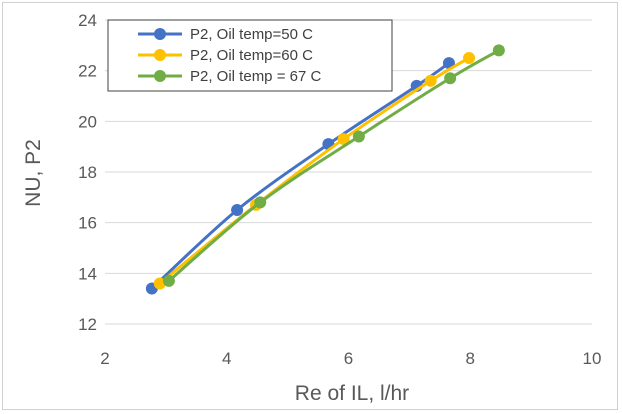 This screenshot has width=622, height=414. I want to click on y-axis-ticks: 12 14 16 18 20 22 24, so click(87, 172).